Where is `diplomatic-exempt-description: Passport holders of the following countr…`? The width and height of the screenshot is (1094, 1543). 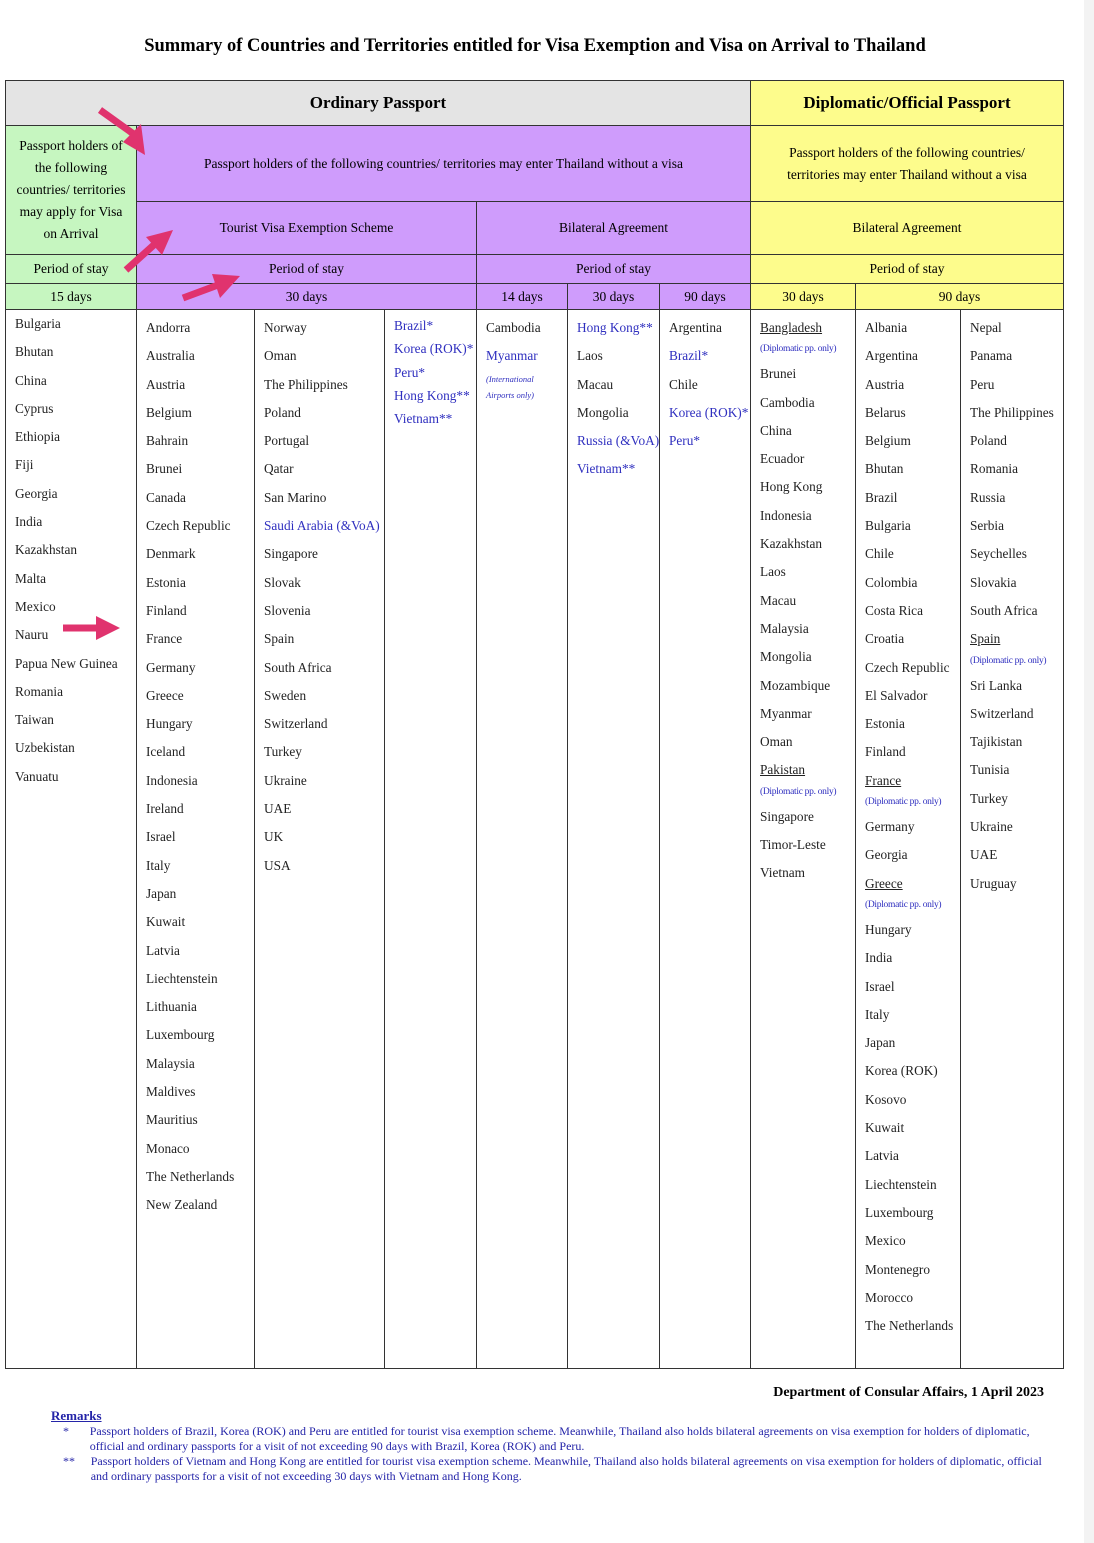
diplomatic-exempt-description: Passport holders of the following countr… is located at coordinates (907, 163).